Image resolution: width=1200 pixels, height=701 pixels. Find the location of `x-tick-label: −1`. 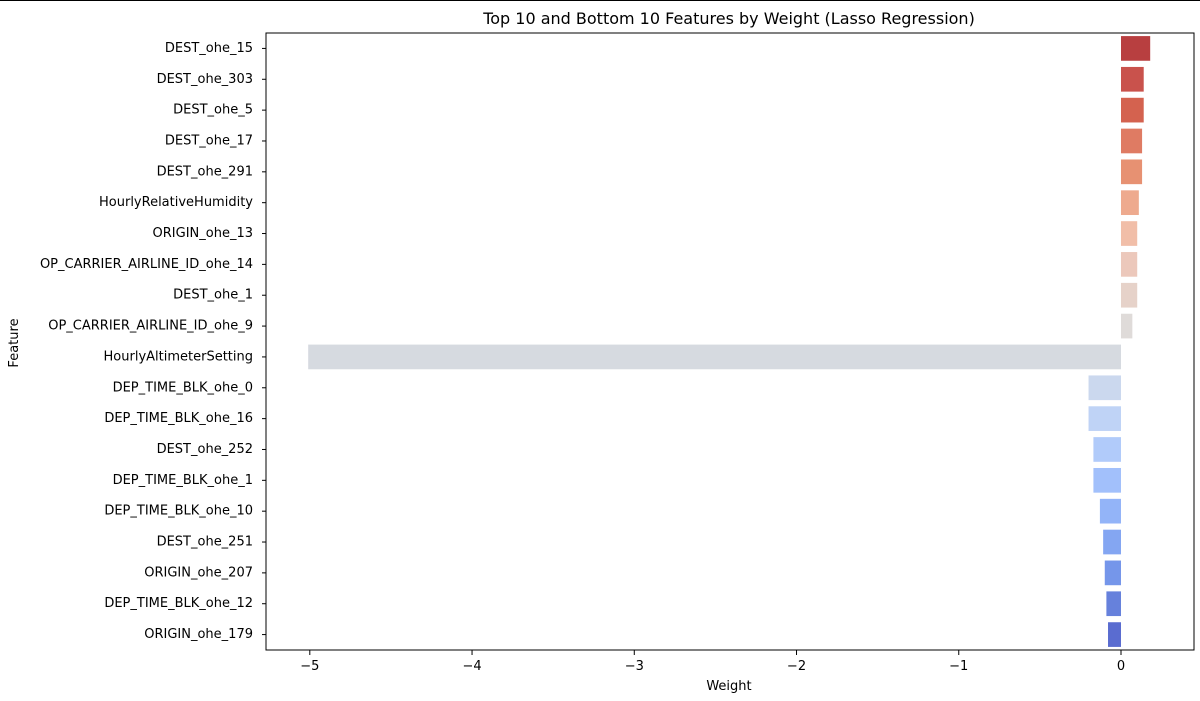

x-tick-label: −1 is located at coordinates (958, 666).